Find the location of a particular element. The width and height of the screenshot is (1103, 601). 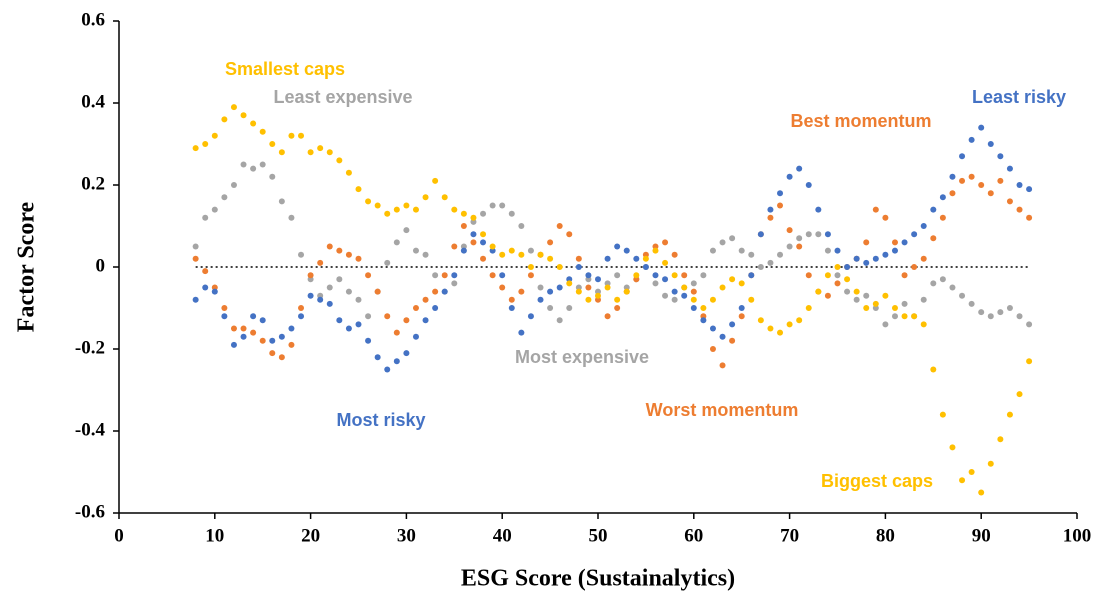

x-tick-label: 40 is located at coordinates (502, 535).